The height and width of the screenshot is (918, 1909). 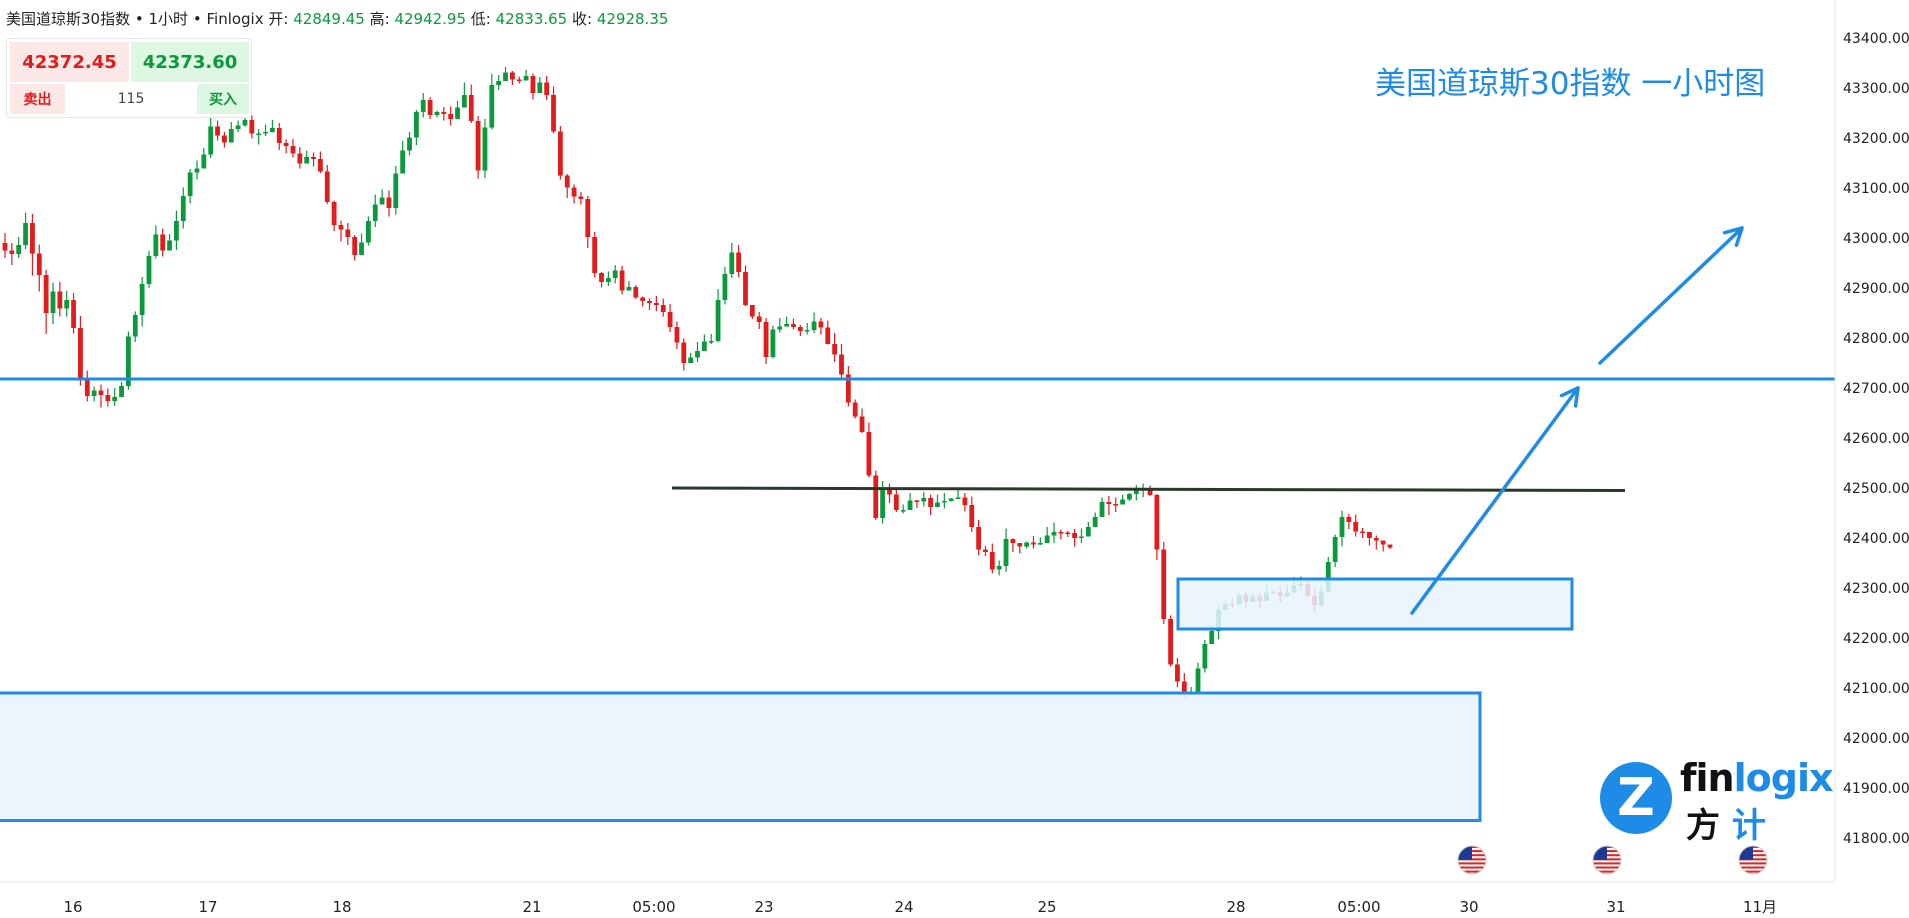 What do you see at coordinates (1876, 439) in the screenshot?
I see `price-tick-label: 42600.00` at bounding box center [1876, 439].